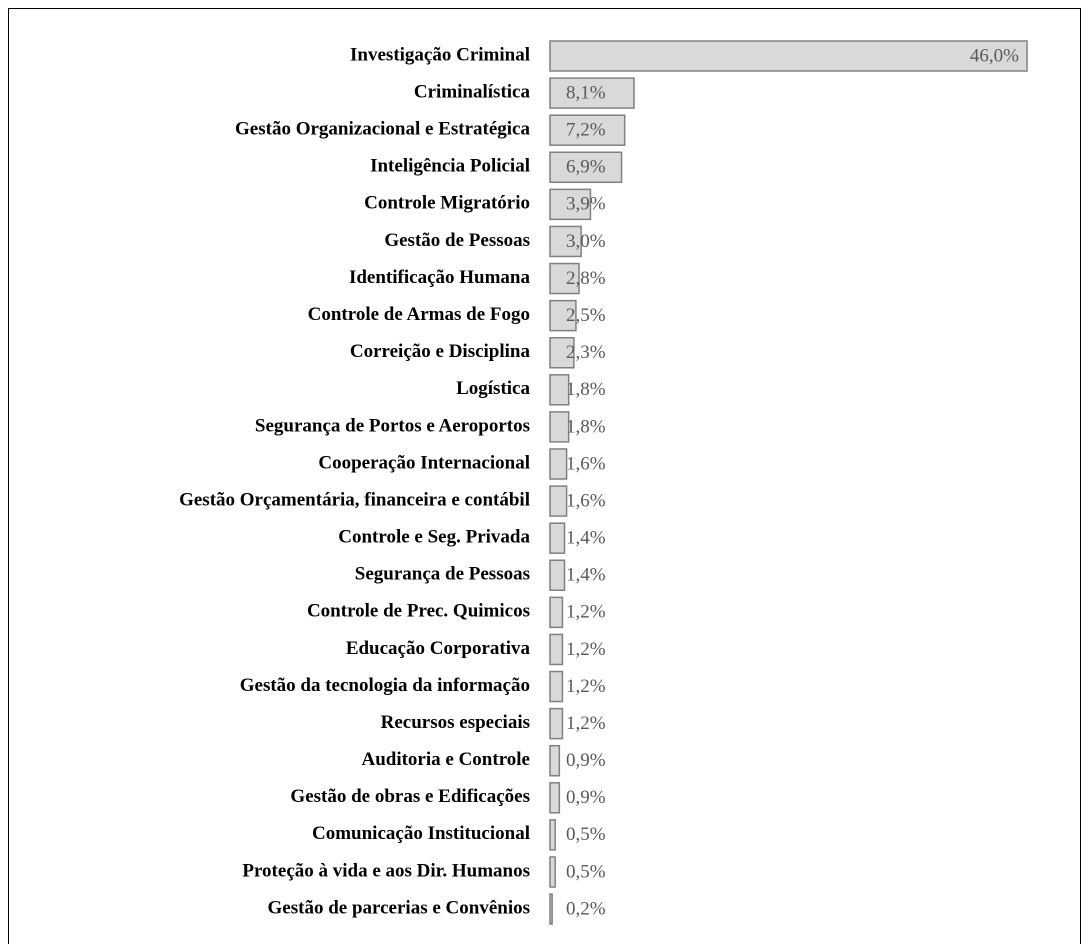 Image resolution: width=1089 pixels, height=944 pixels. What do you see at coordinates (440, 54) in the screenshot?
I see `y-tick-label: Investigação Criminal` at bounding box center [440, 54].